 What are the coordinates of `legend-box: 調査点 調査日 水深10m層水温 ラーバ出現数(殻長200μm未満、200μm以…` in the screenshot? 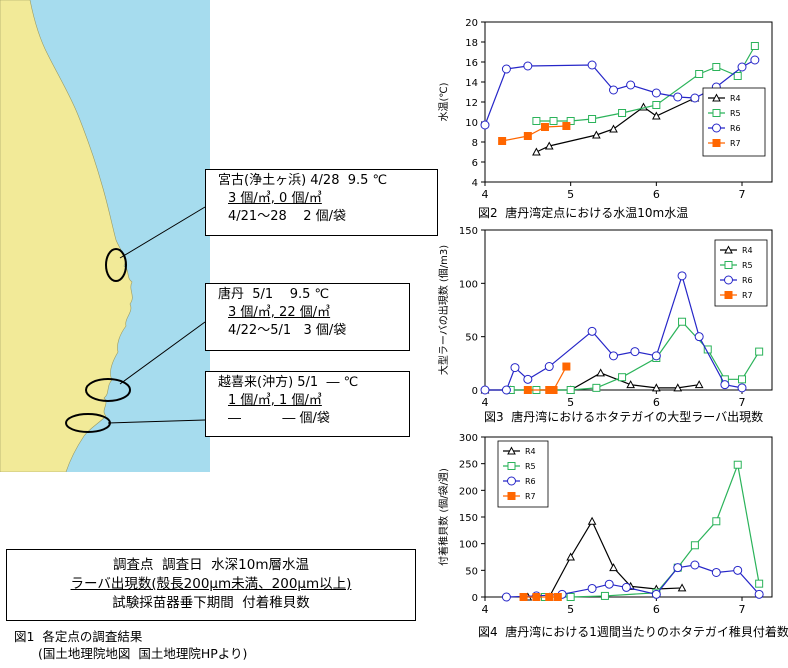 It's located at (211, 585).